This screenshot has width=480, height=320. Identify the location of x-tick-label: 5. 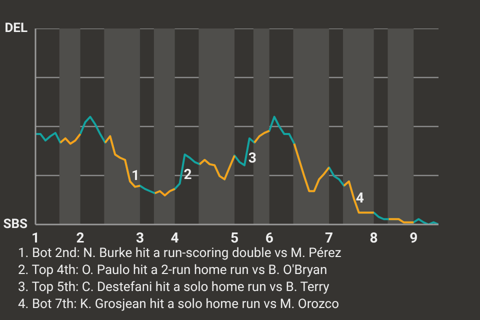
(234, 238).